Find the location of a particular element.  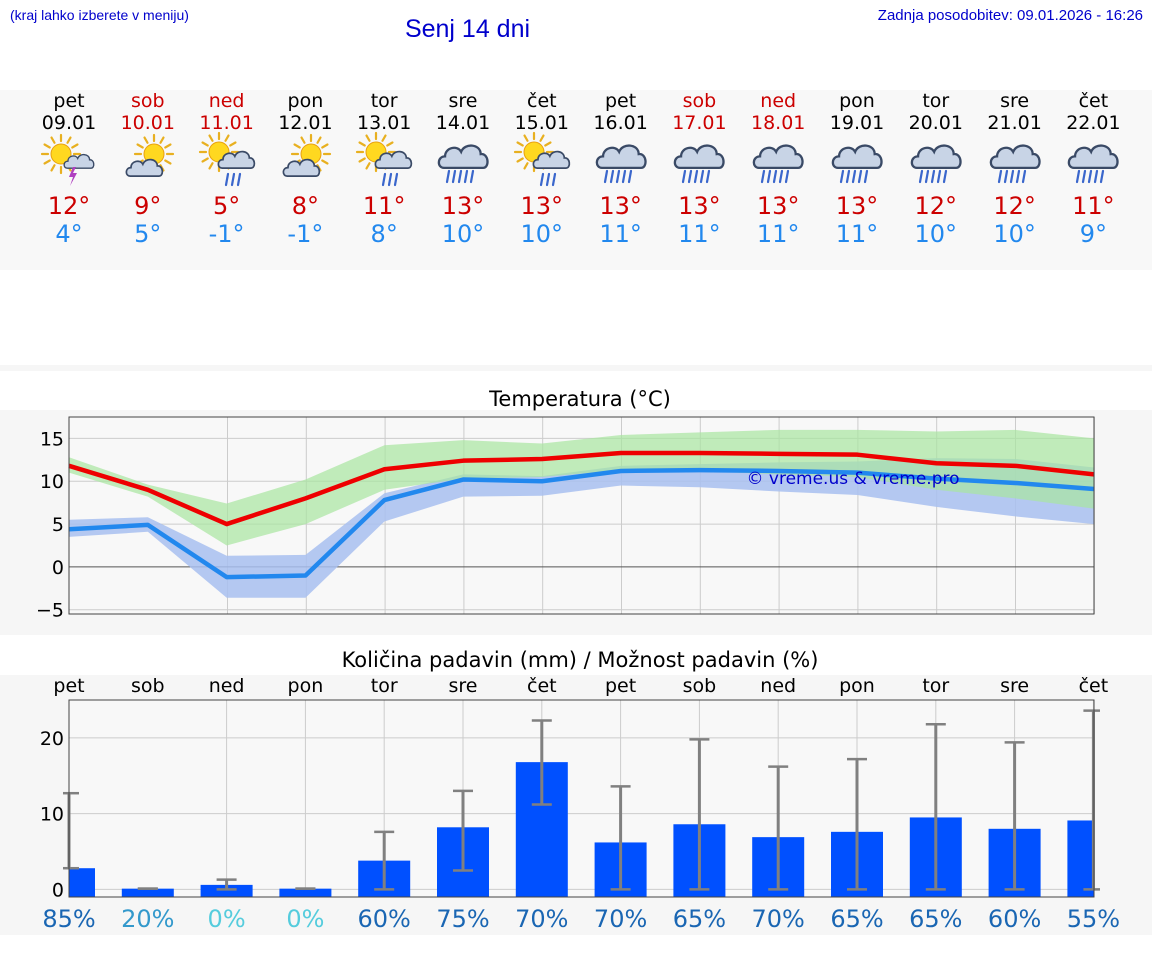

day-column: ned 11.01 5° -1° is located at coordinates (227, 169).